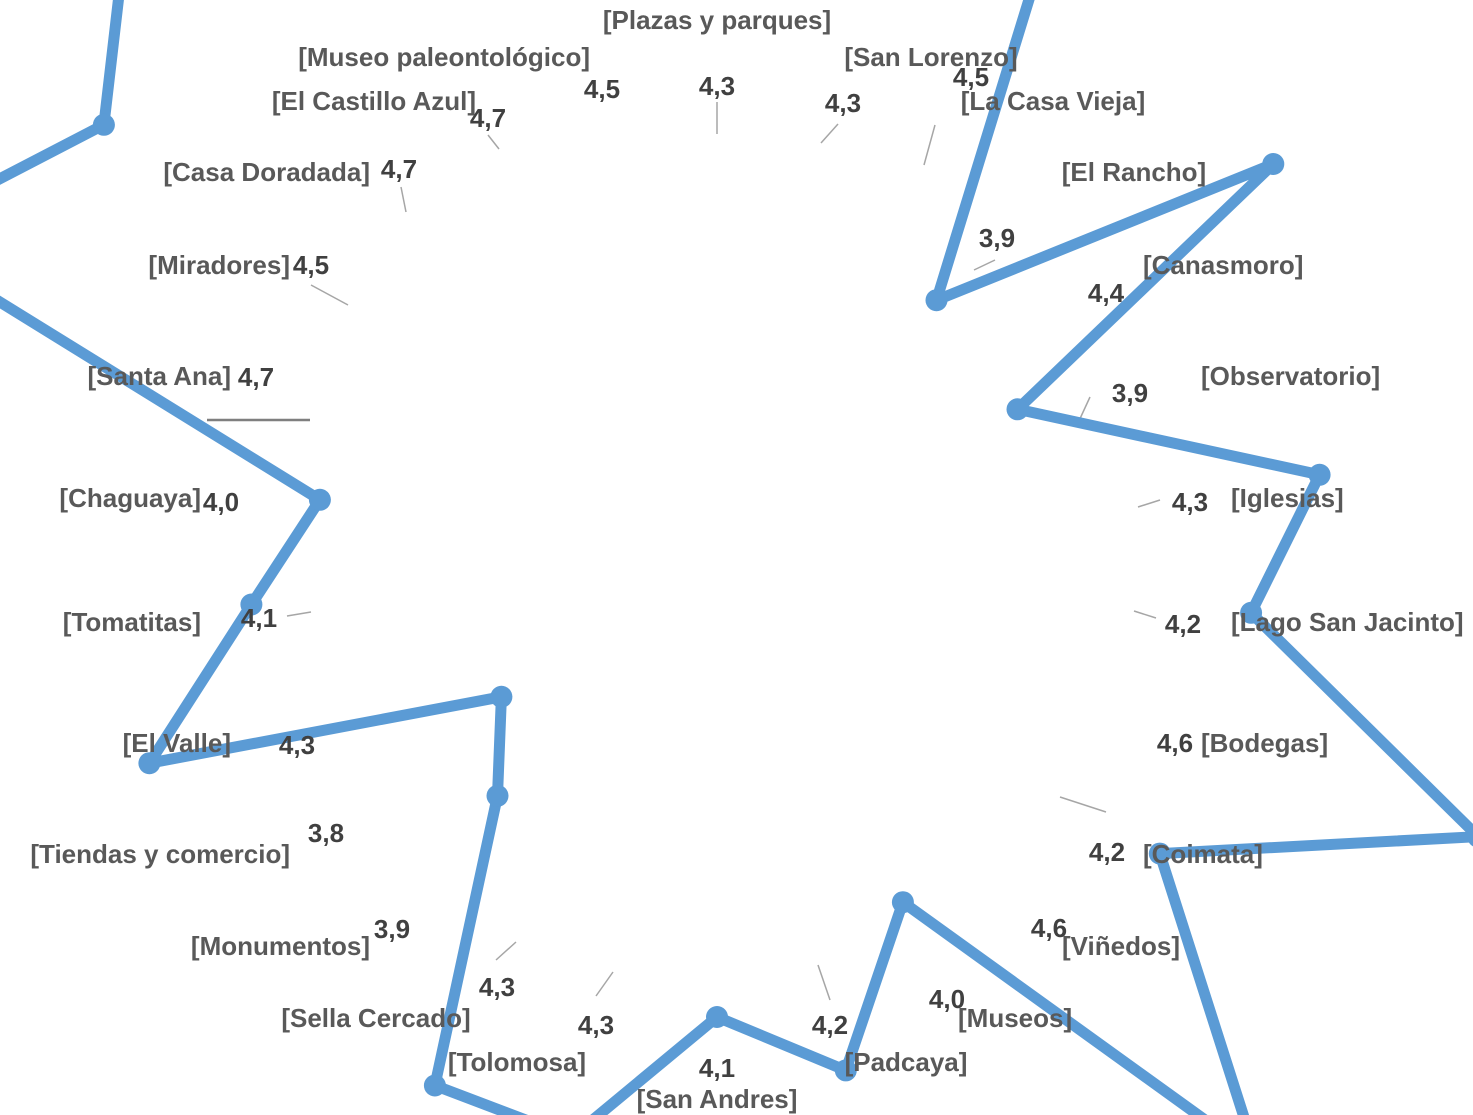 This screenshot has width=1473, height=1115. Describe the element at coordinates (1264, 743) in the screenshot. I see `category-label: [Bodegas]` at that location.